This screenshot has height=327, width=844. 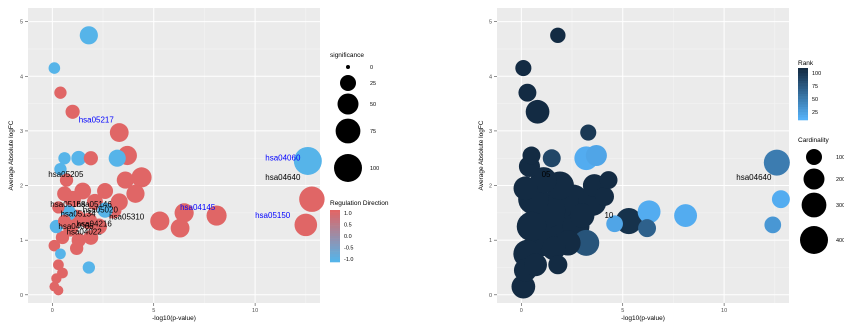 What do you see at coordinates (76, 226) in the screenshot?
I see `point-label: hsa04066` at bounding box center [76, 226].